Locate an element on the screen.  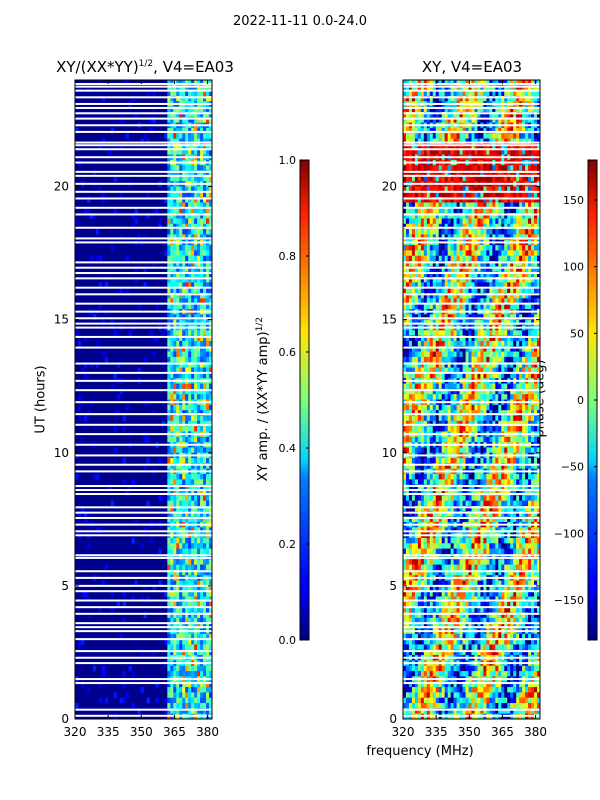
flagged-time-gap is located at coordinates (143, 242).